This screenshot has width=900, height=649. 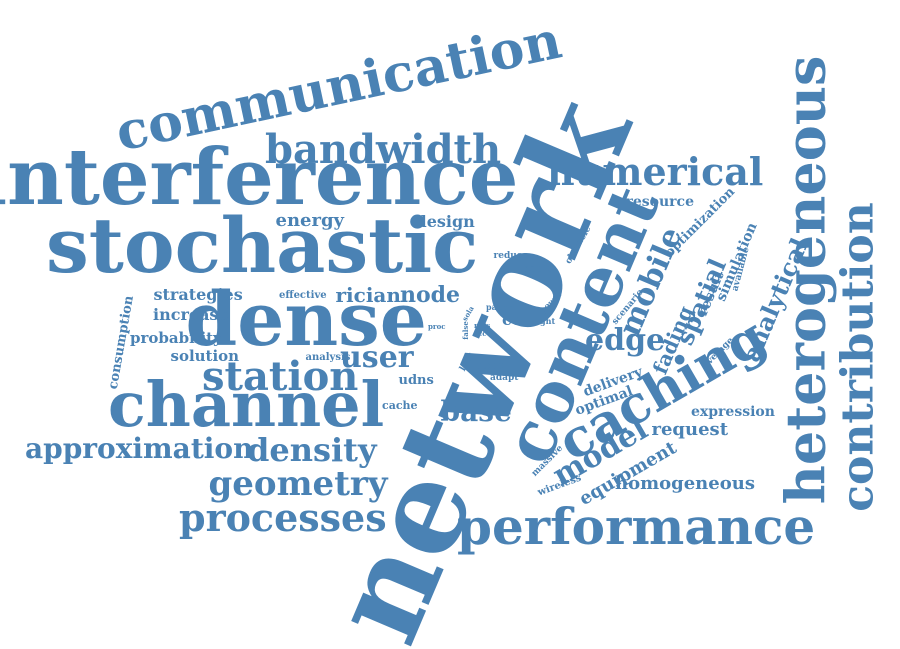 I want to click on word-udns: udns, so click(x=416, y=380).